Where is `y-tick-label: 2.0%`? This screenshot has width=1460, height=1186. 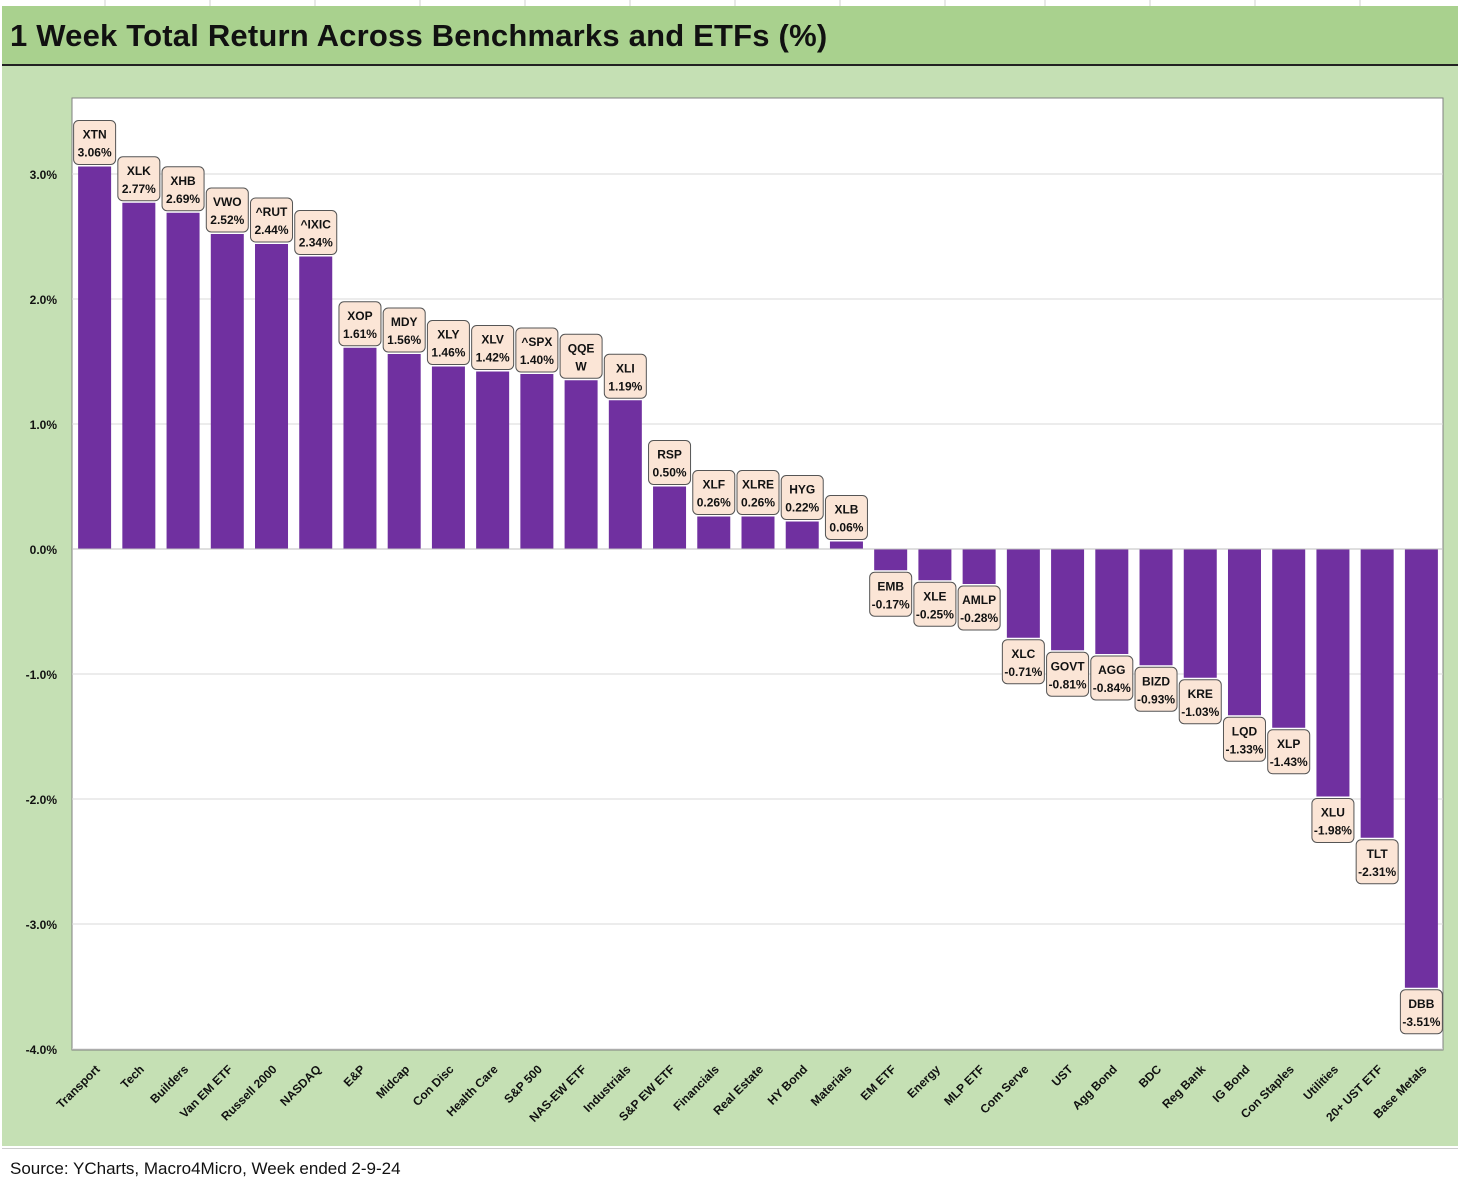
y-tick-label: 2.0% is located at coordinates (44, 300).